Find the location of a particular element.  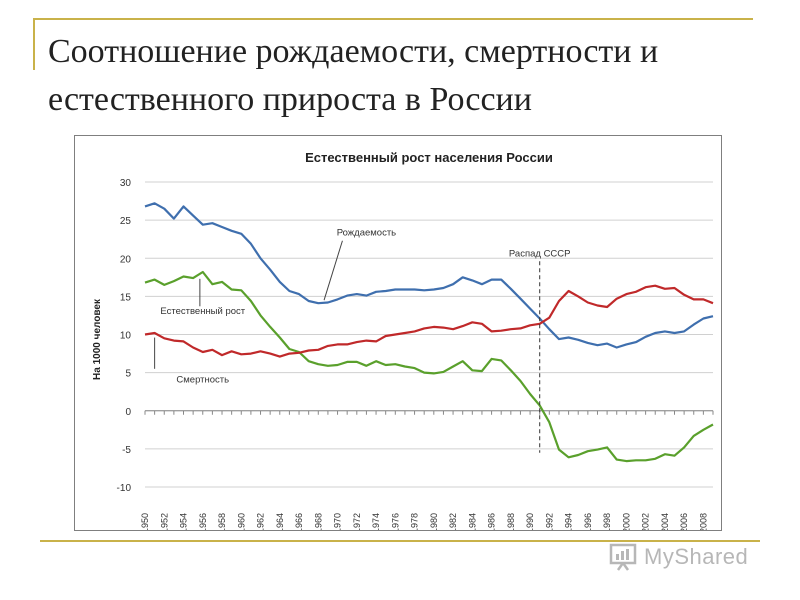

x-tick-label: 2000 is located at coordinates (626, 521).